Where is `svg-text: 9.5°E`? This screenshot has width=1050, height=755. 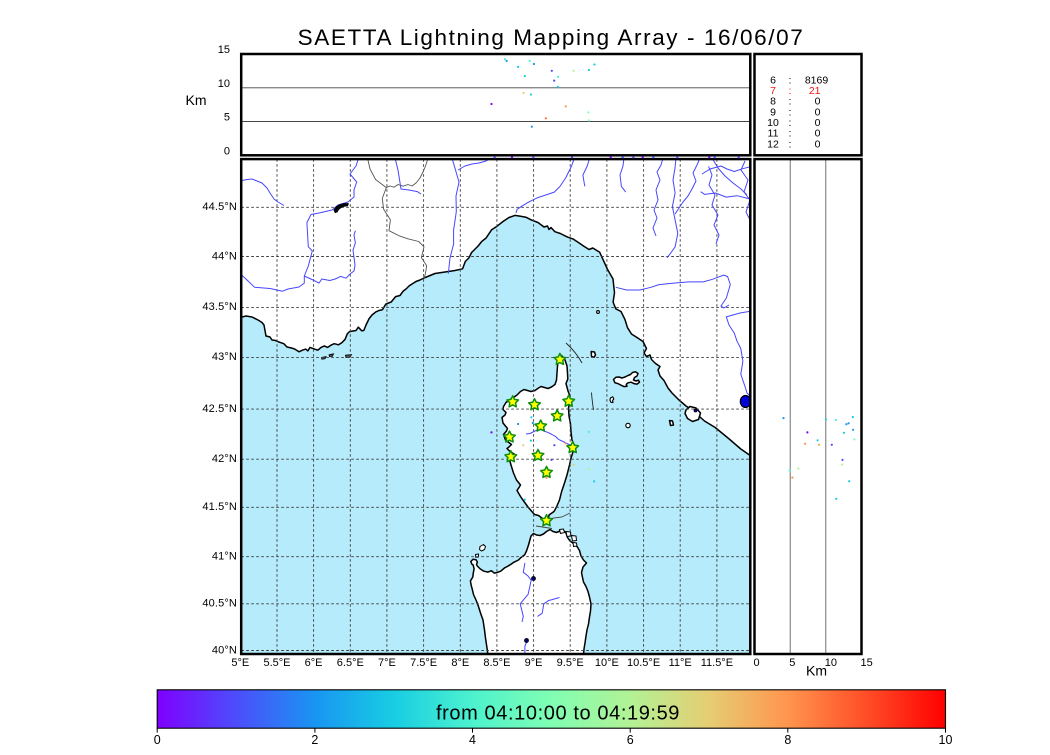
svg-text: 9.5°E is located at coordinates (570, 663).